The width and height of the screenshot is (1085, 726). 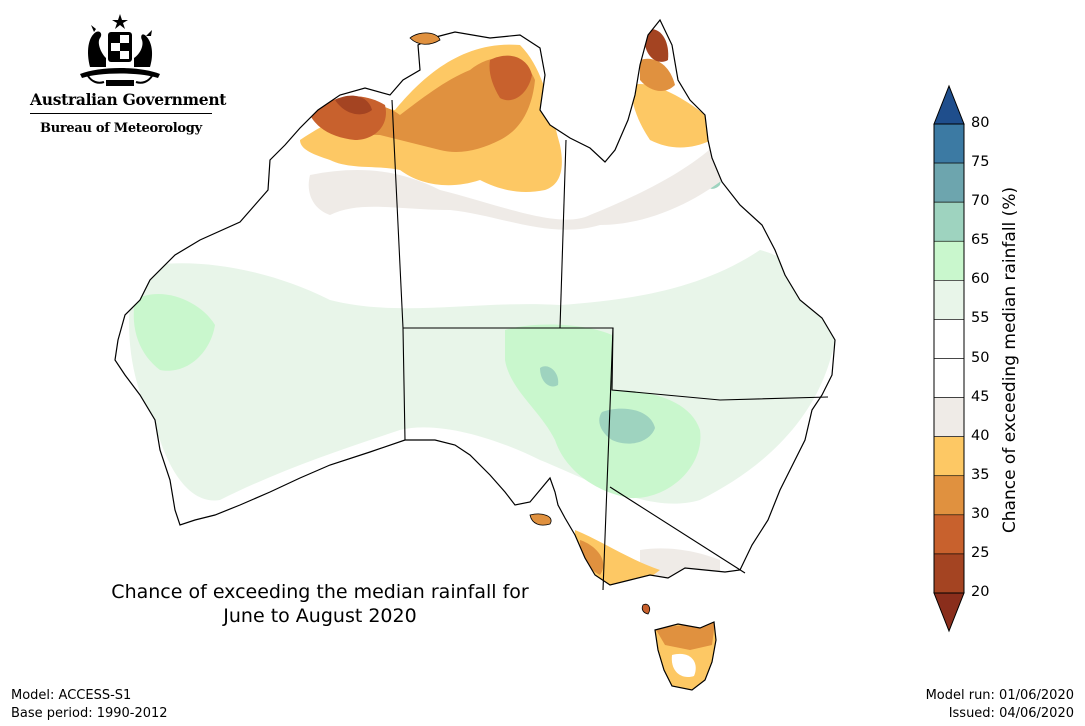 I want to click on colorbar, so click(x=949, y=358).